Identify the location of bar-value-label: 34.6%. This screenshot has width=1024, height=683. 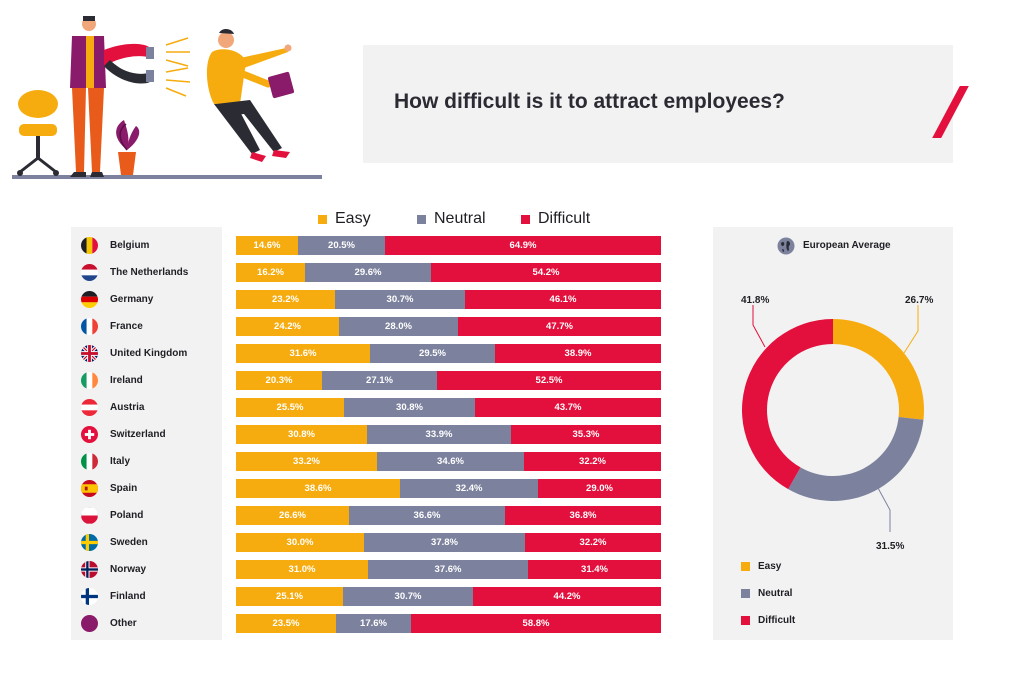
(450, 461).